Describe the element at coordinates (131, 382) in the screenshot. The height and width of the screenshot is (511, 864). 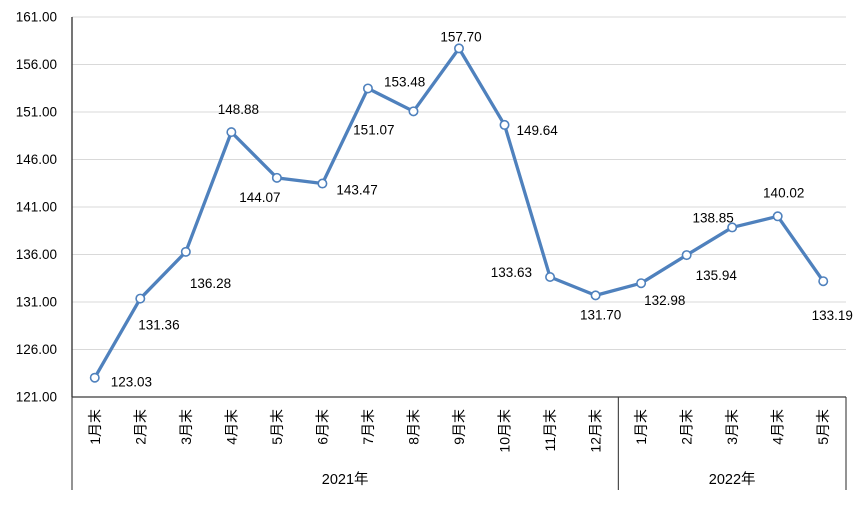
I see `data-label: 123.03` at that location.